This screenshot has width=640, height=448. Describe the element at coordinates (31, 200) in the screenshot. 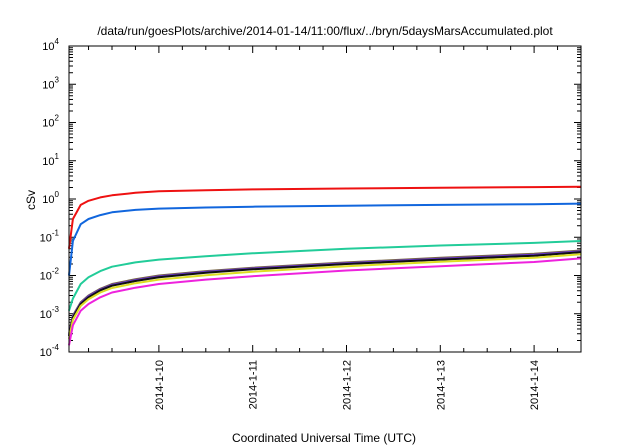

I see `y-axis-label: cSv` at that location.